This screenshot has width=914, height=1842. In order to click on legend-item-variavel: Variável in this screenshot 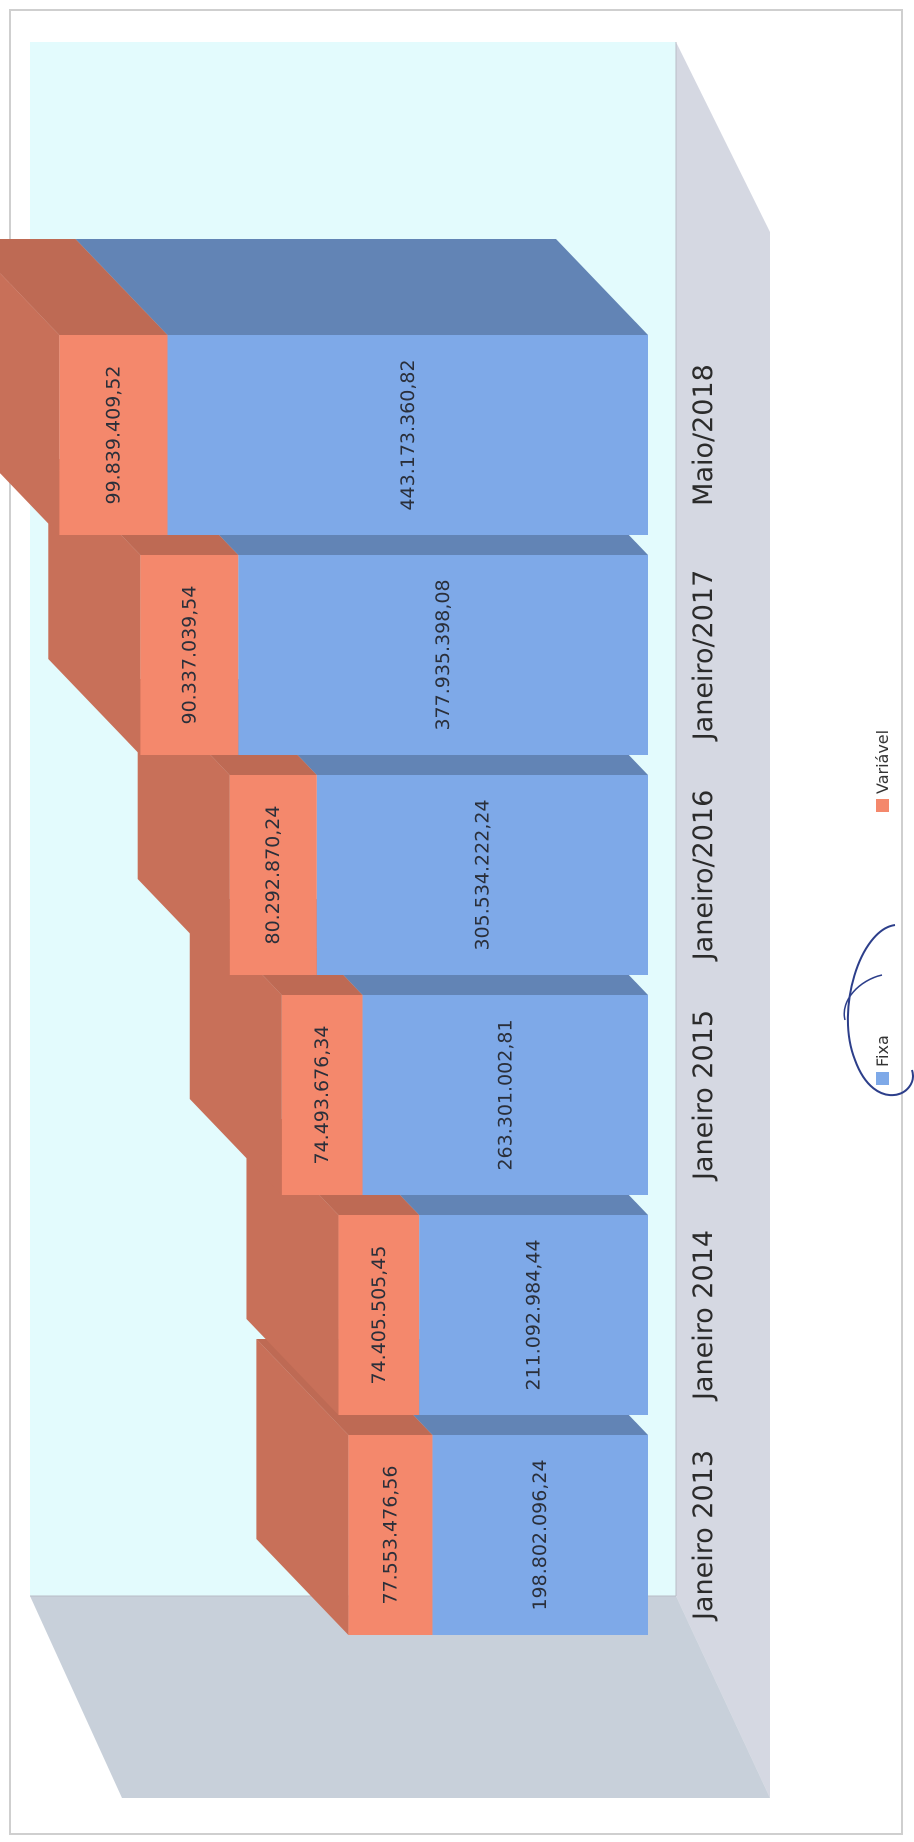, I will do `click(882, 771)`.